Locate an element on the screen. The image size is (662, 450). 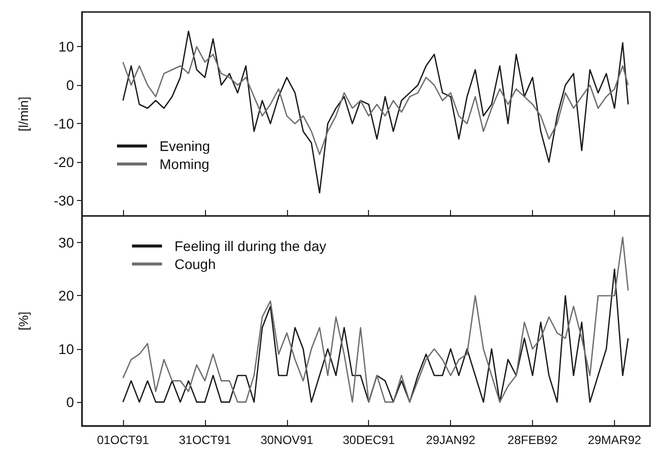
y-tick-label: -30 is located at coordinates (64, 200).